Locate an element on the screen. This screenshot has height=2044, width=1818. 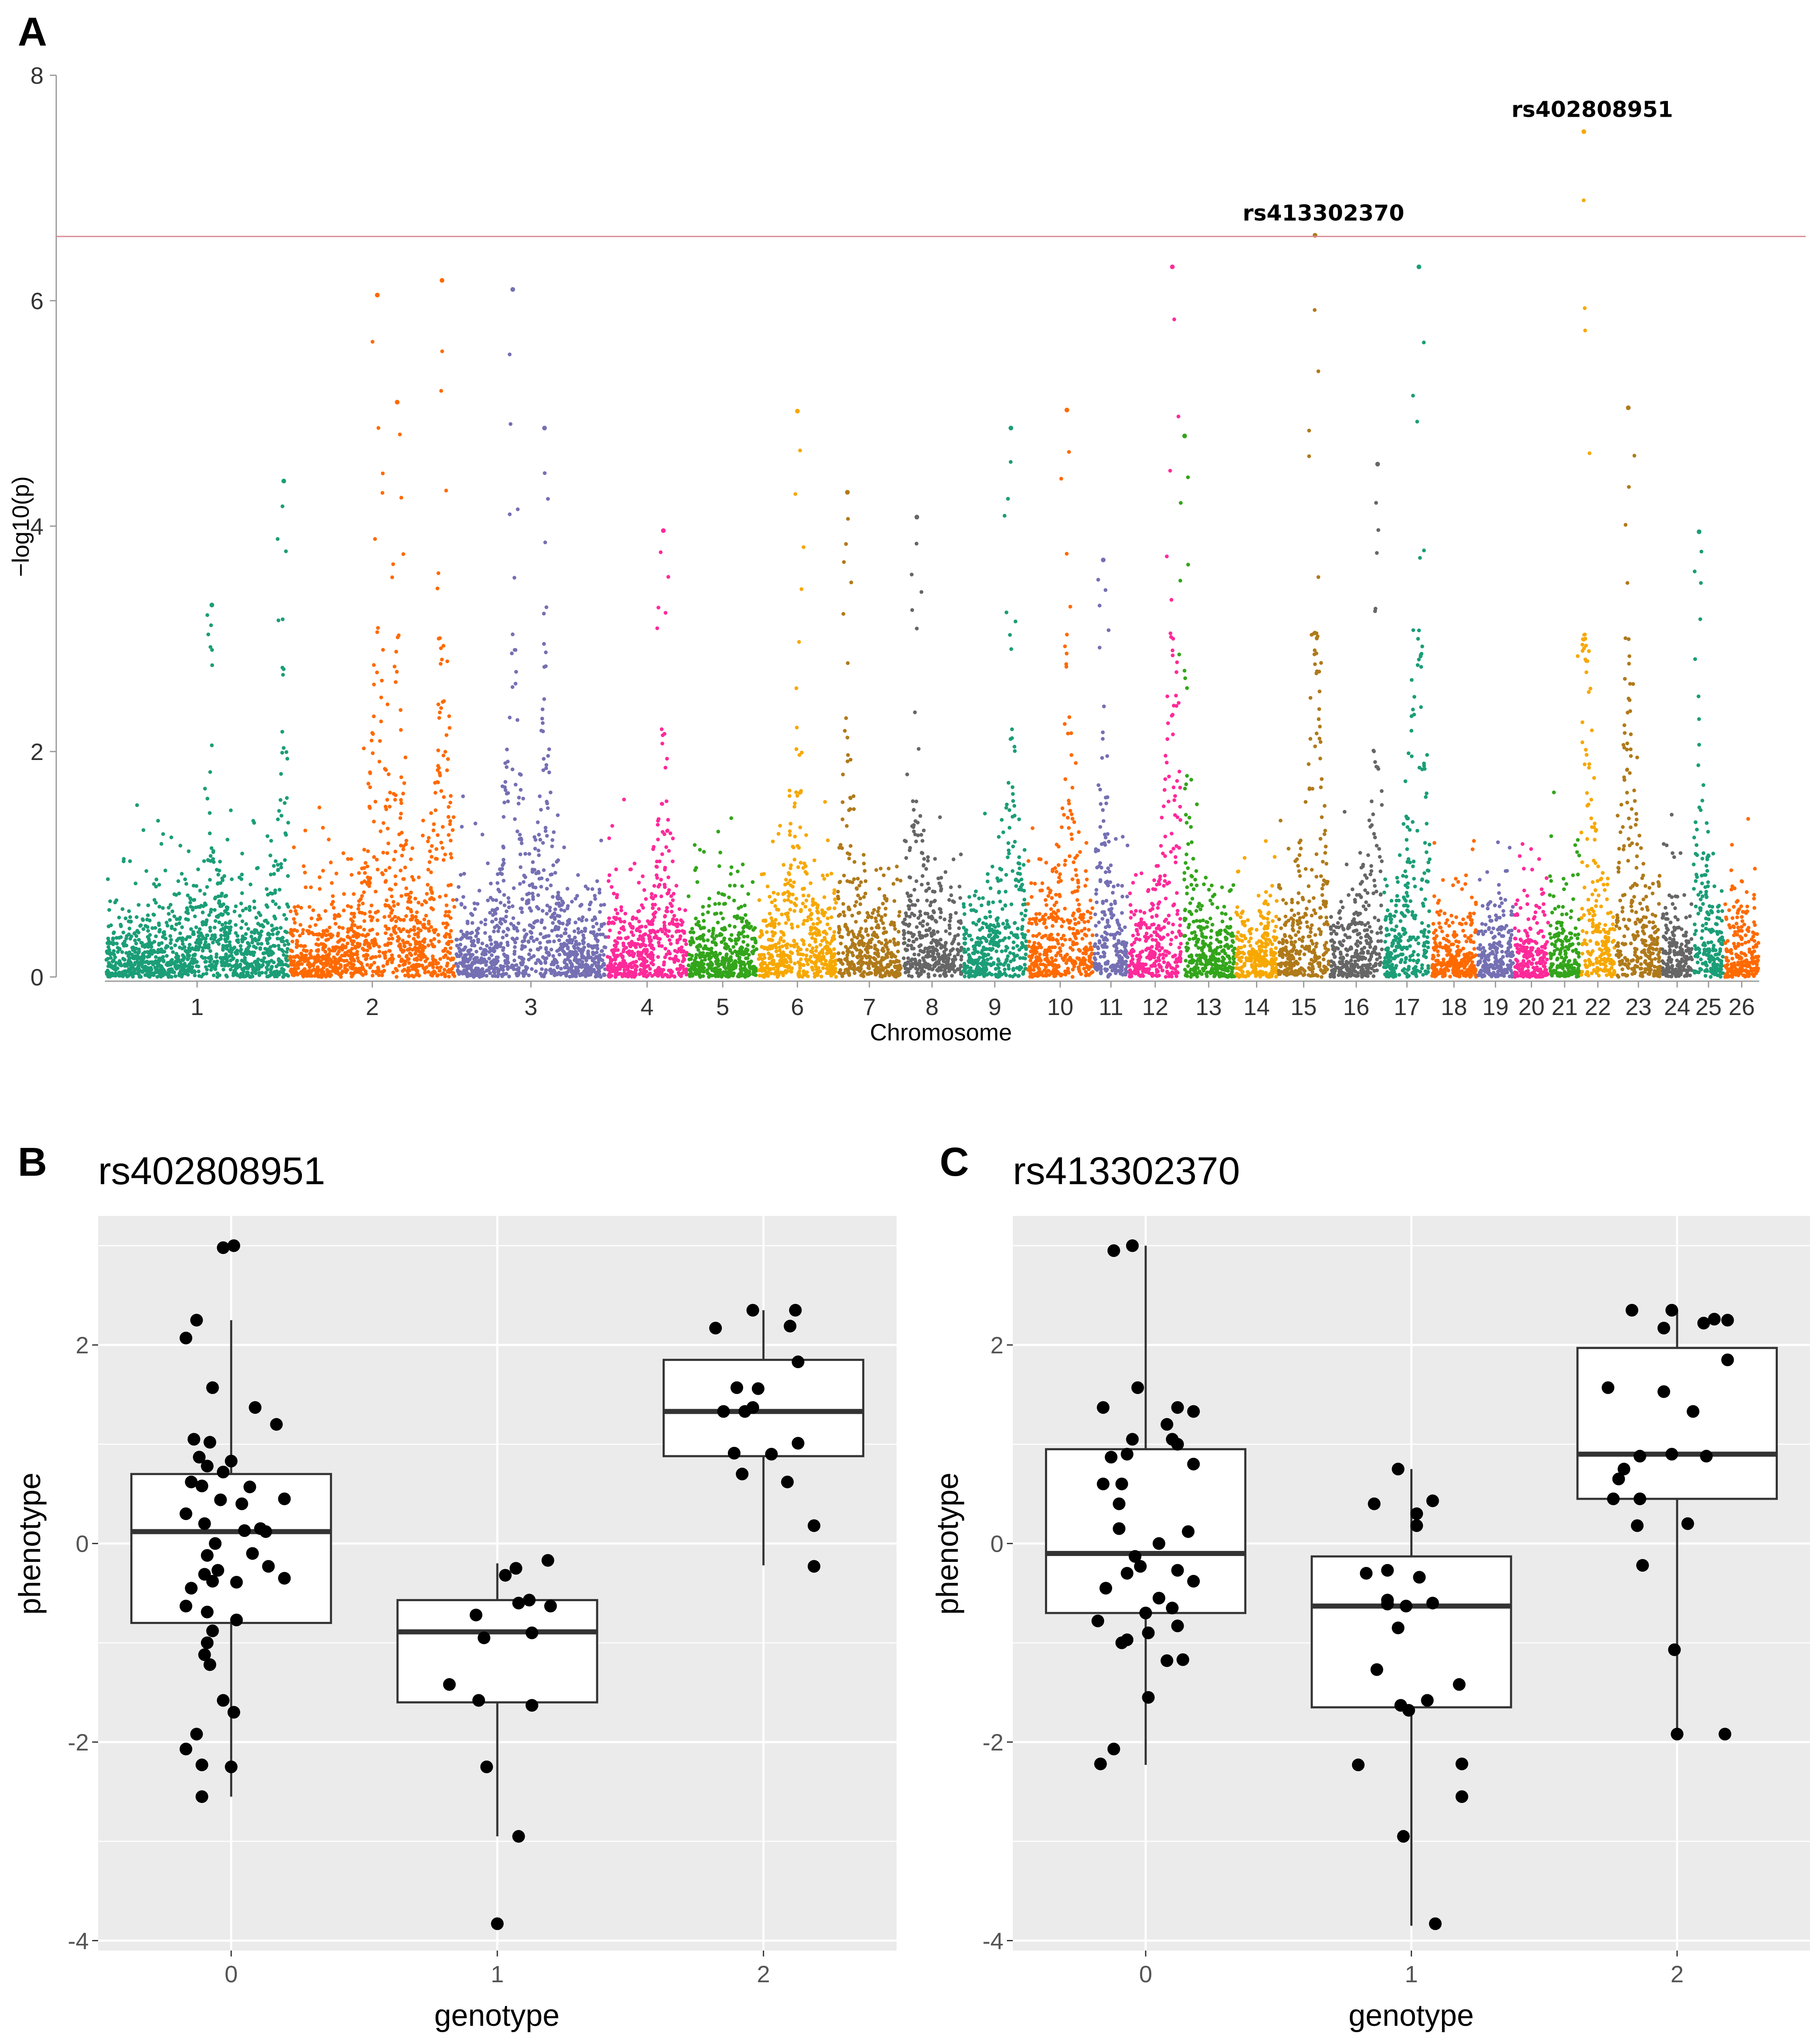
y-tick-label: -4 is located at coordinates (993, 1941).